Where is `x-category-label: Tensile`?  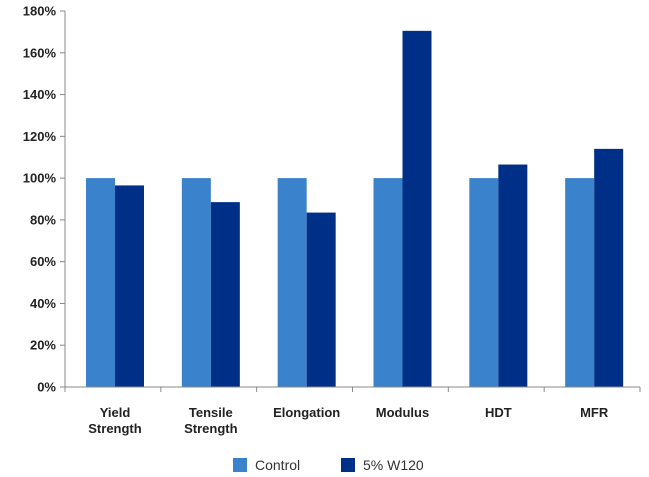 x-category-label: Tensile is located at coordinates (211, 412).